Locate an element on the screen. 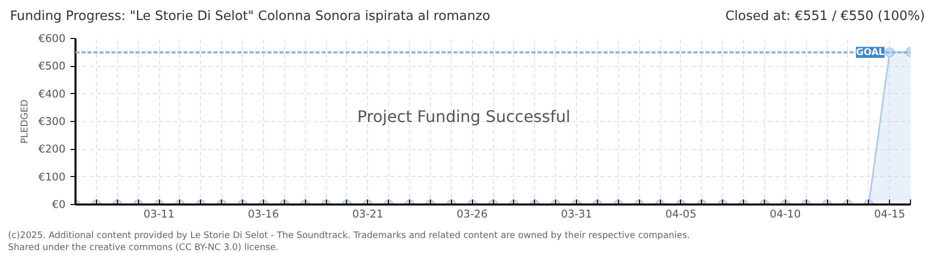 The width and height of the screenshot is (940, 270). y-tick-label: €500 is located at coordinates (52, 66).